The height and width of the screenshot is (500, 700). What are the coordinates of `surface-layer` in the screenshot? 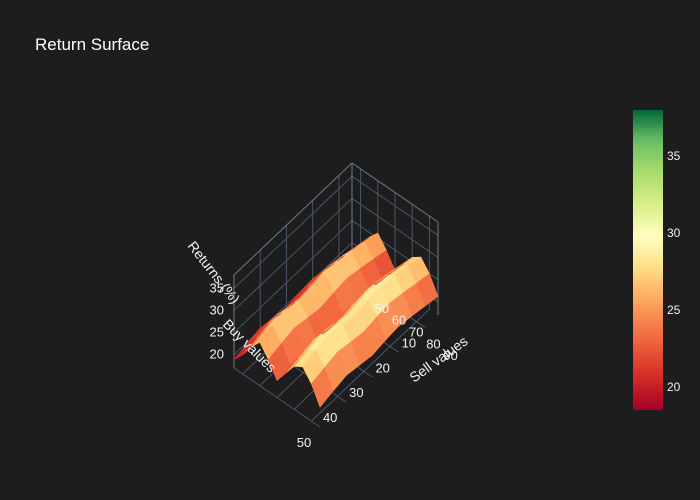 It's located at (336, 320).